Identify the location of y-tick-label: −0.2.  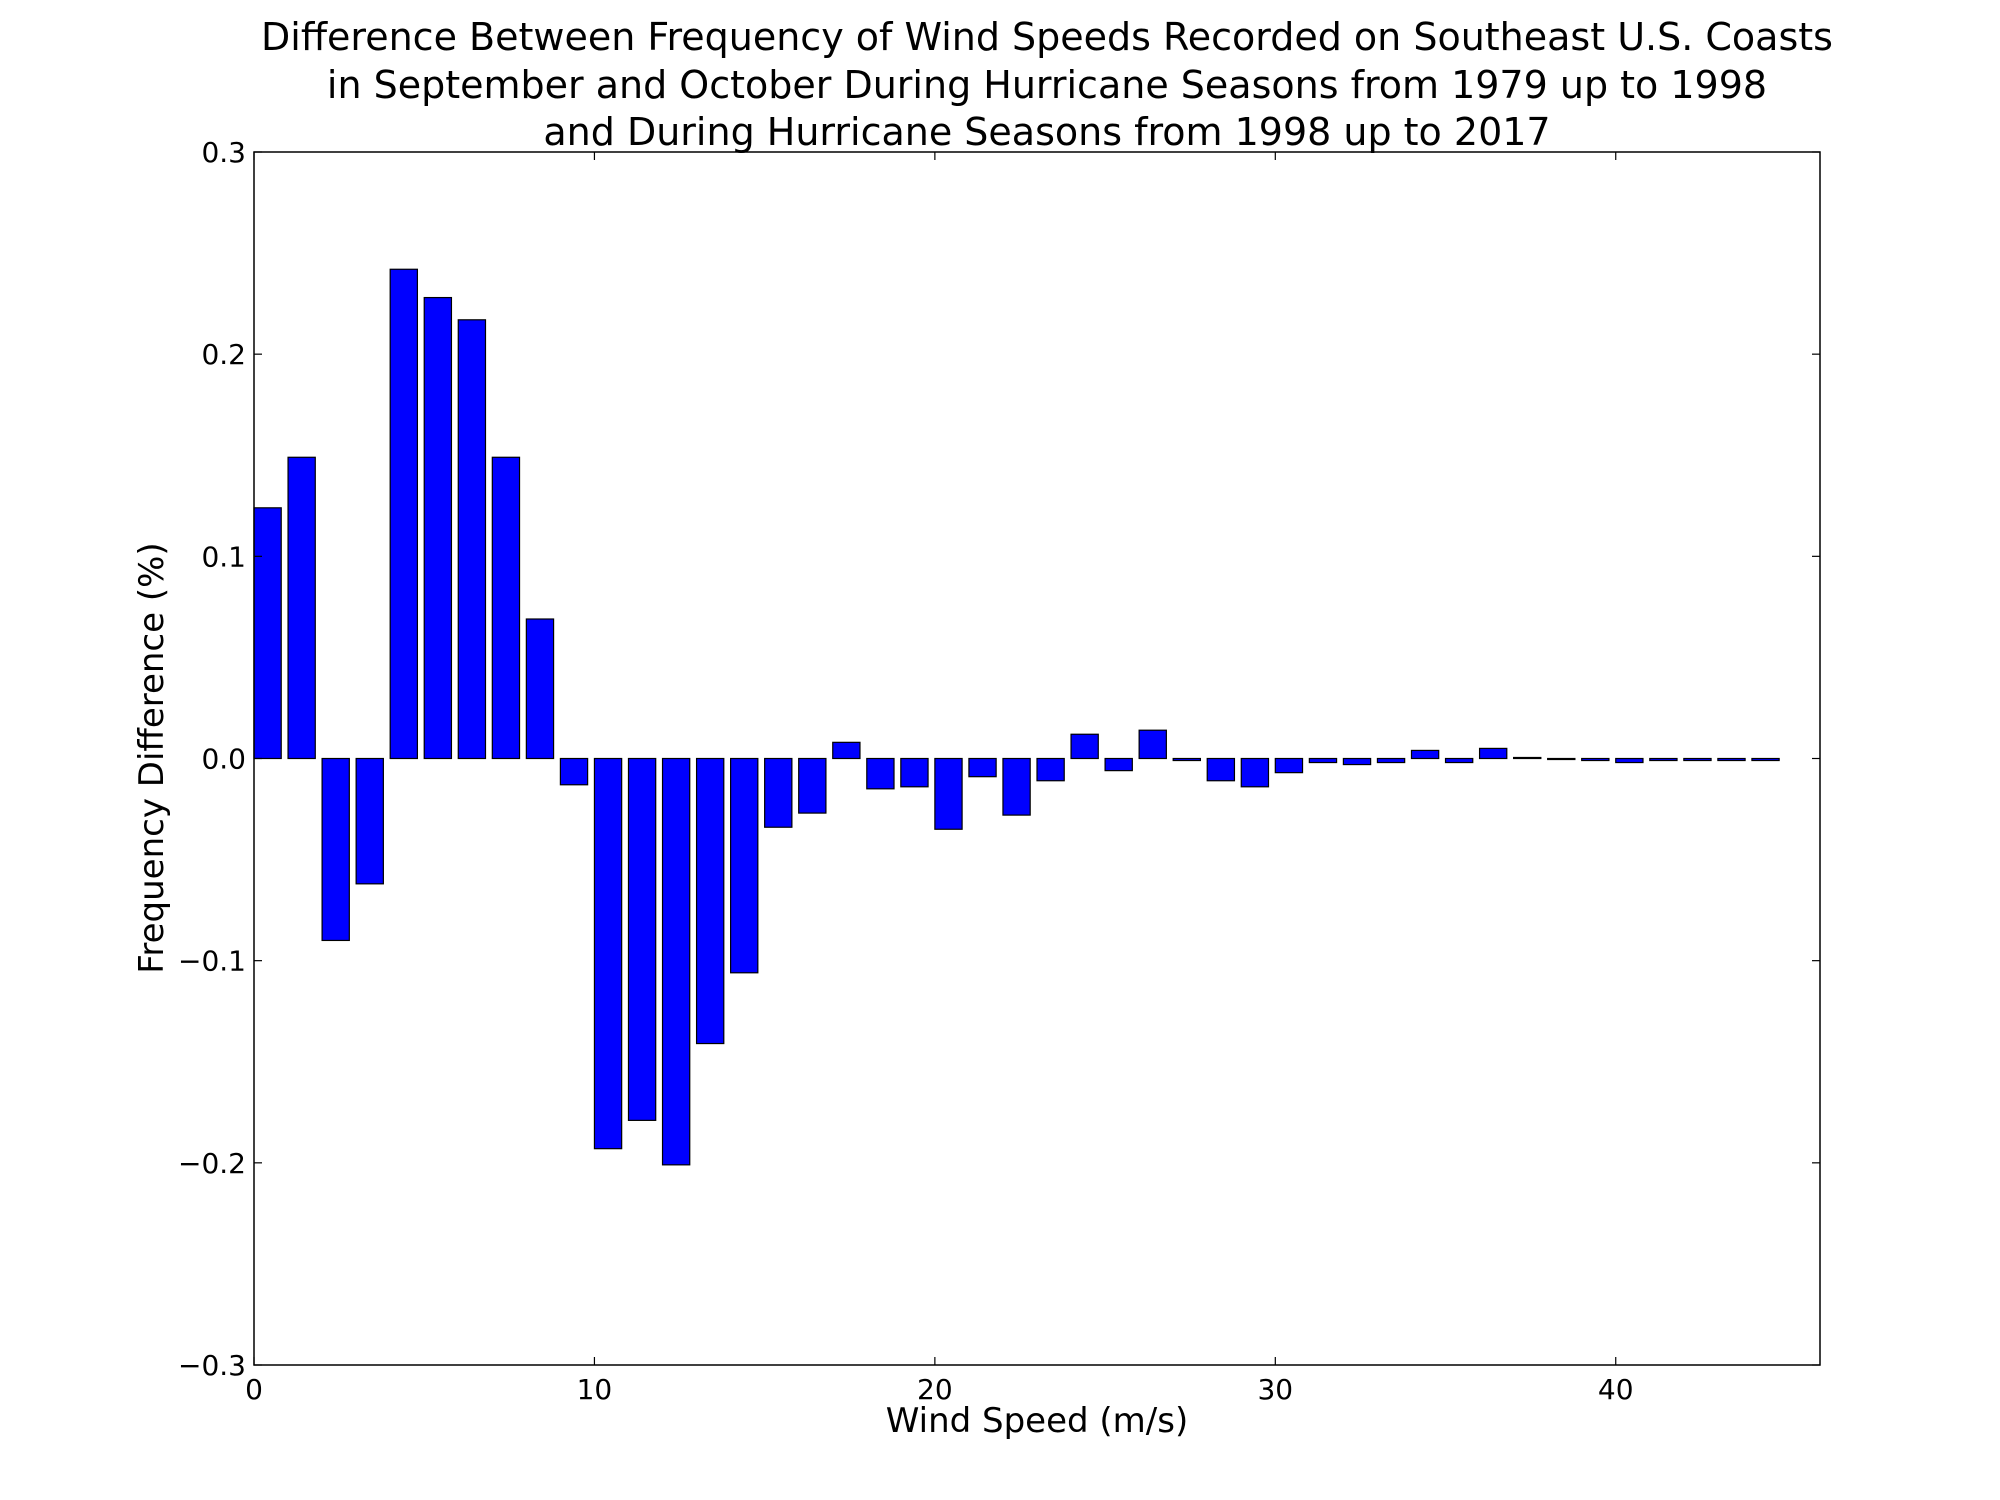
(212, 1163).